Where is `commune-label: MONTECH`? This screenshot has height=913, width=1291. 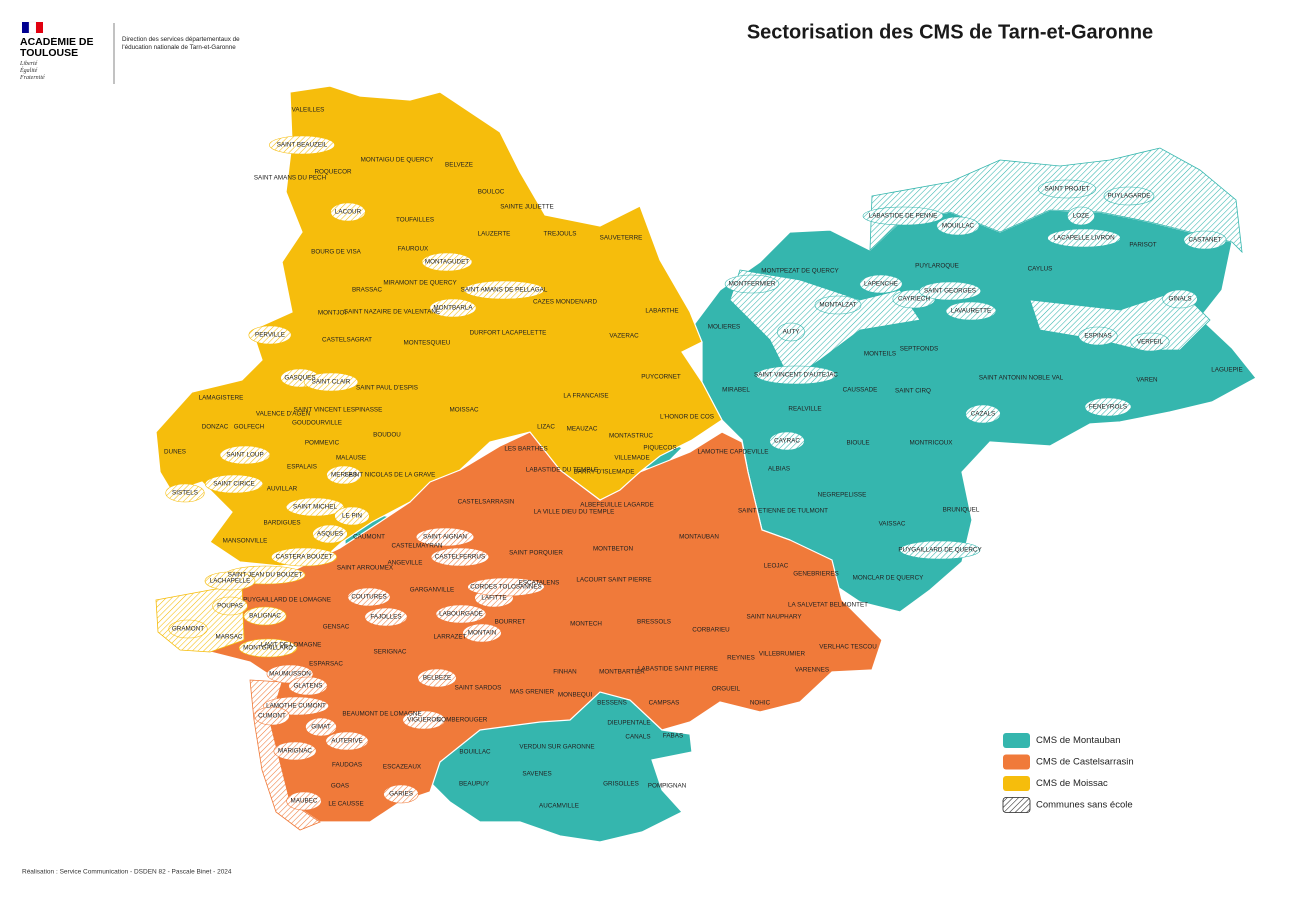
commune-label: MONTECH is located at coordinates (586, 624).